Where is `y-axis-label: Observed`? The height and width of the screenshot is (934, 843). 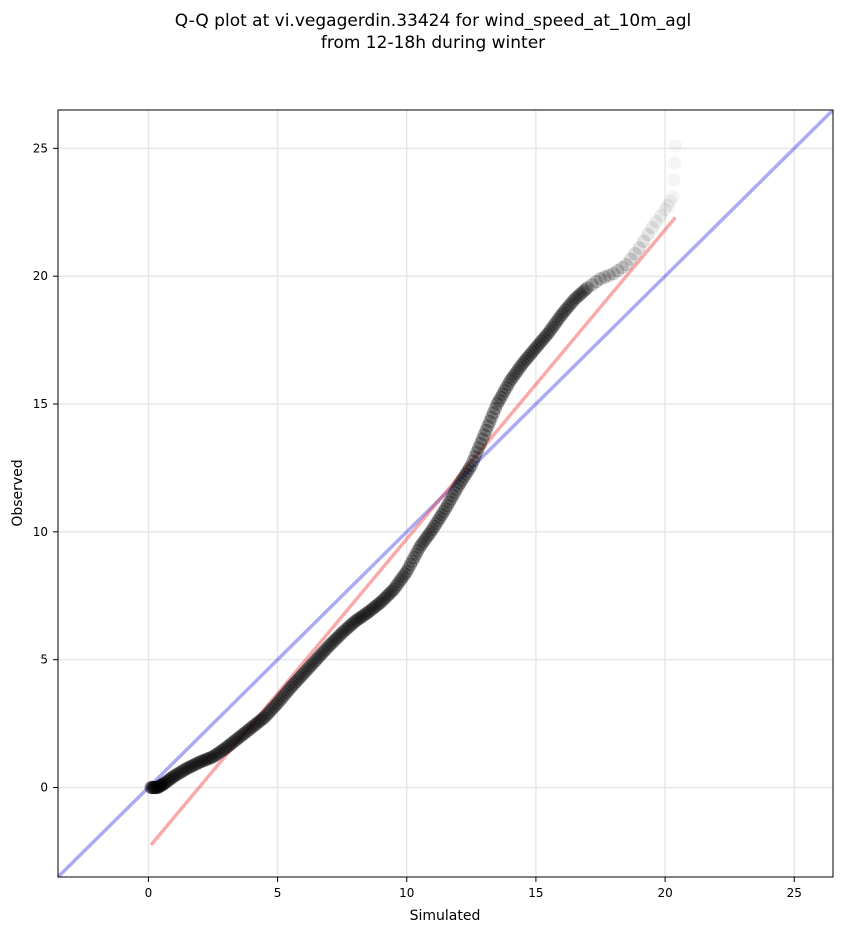
y-axis-label: Observed is located at coordinates (18, 492).